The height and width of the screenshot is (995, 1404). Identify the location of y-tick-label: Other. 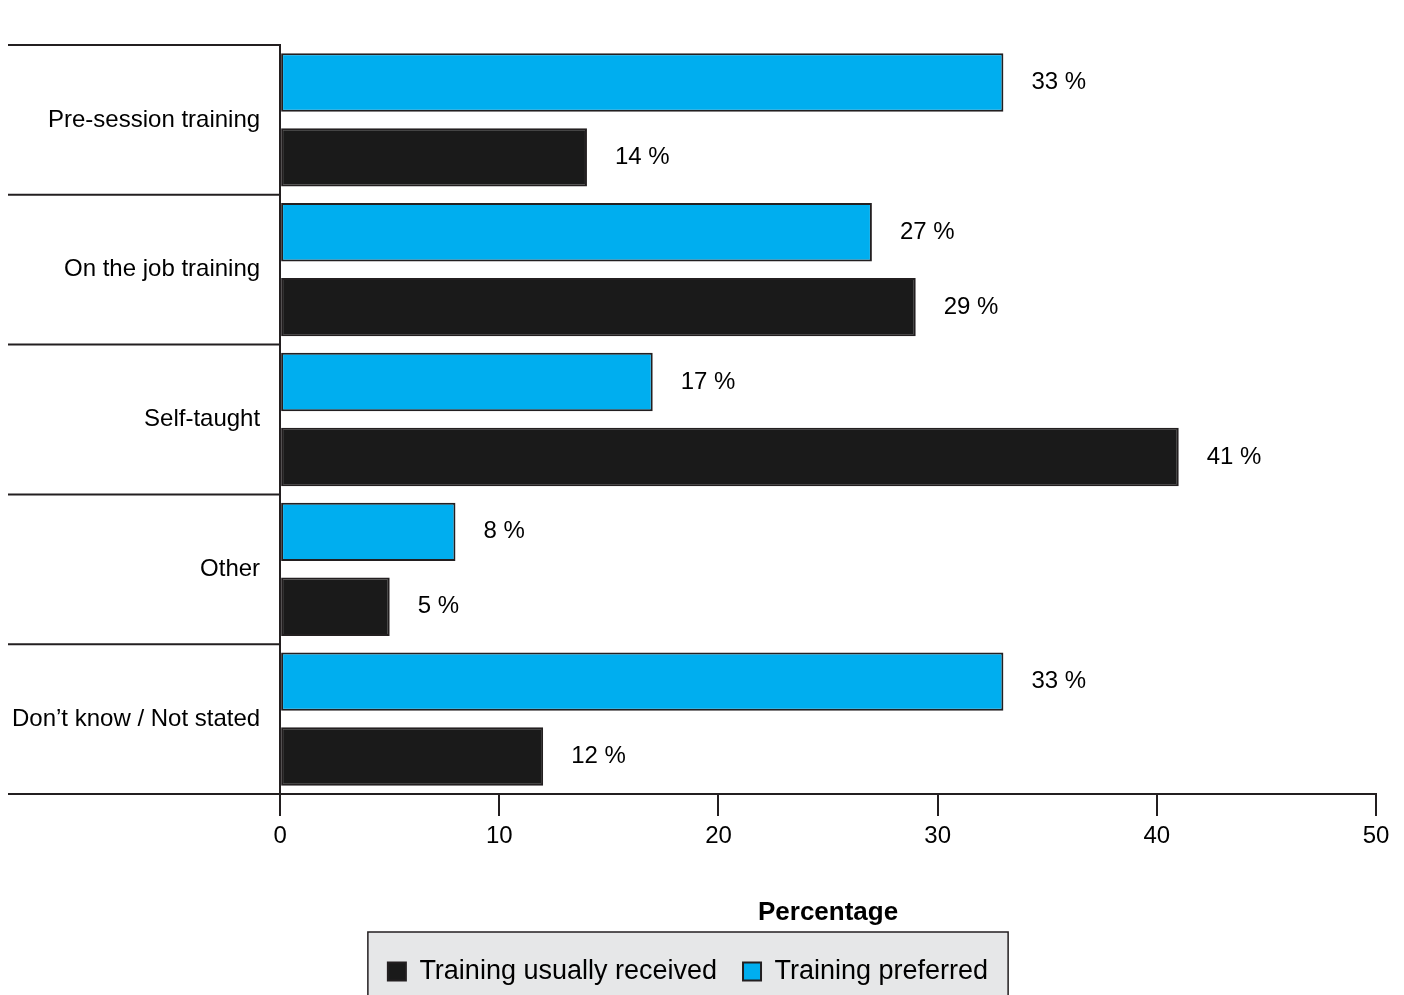
(230, 567).